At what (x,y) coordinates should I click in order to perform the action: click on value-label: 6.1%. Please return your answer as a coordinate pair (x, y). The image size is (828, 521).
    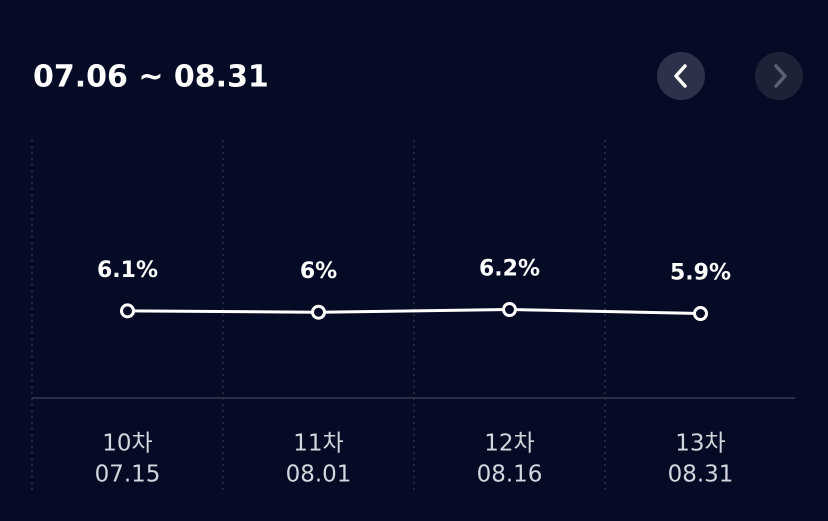
    Looking at the image, I should click on (127, 270).